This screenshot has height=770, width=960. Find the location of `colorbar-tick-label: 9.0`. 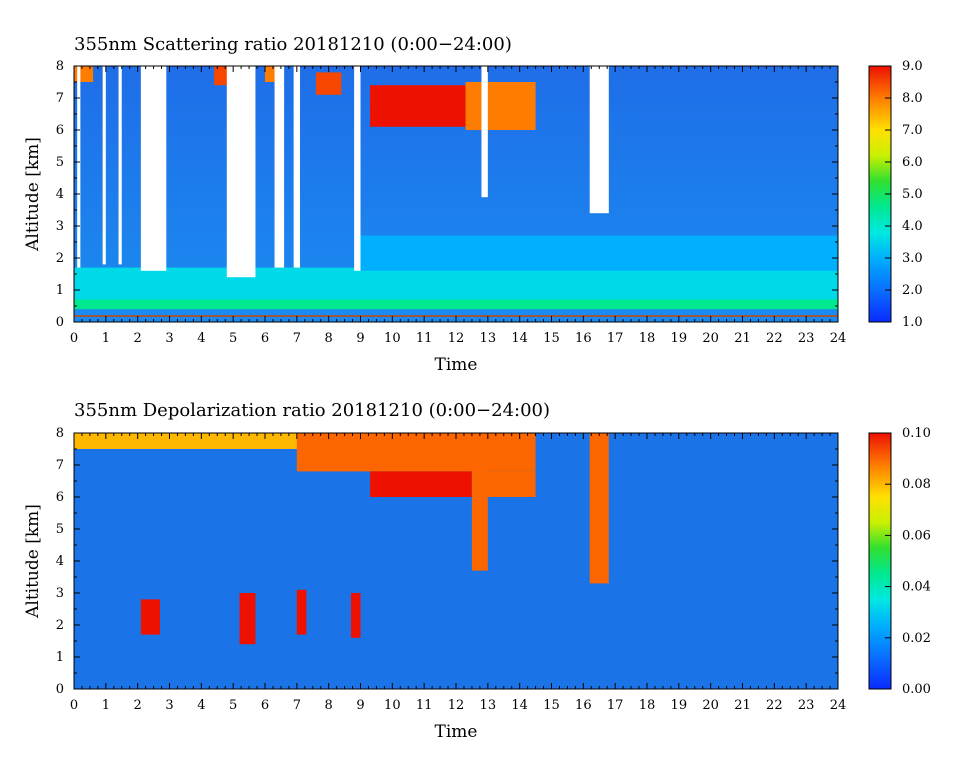

colorbar-tick-label: 9.0 is located at coordinates (912, 66).